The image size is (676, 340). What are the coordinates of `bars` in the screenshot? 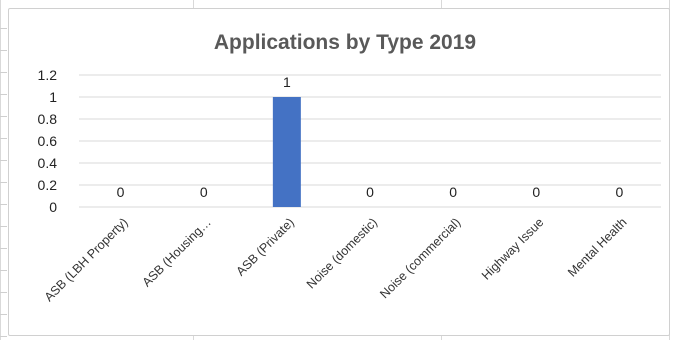 It's located at (286, 152).